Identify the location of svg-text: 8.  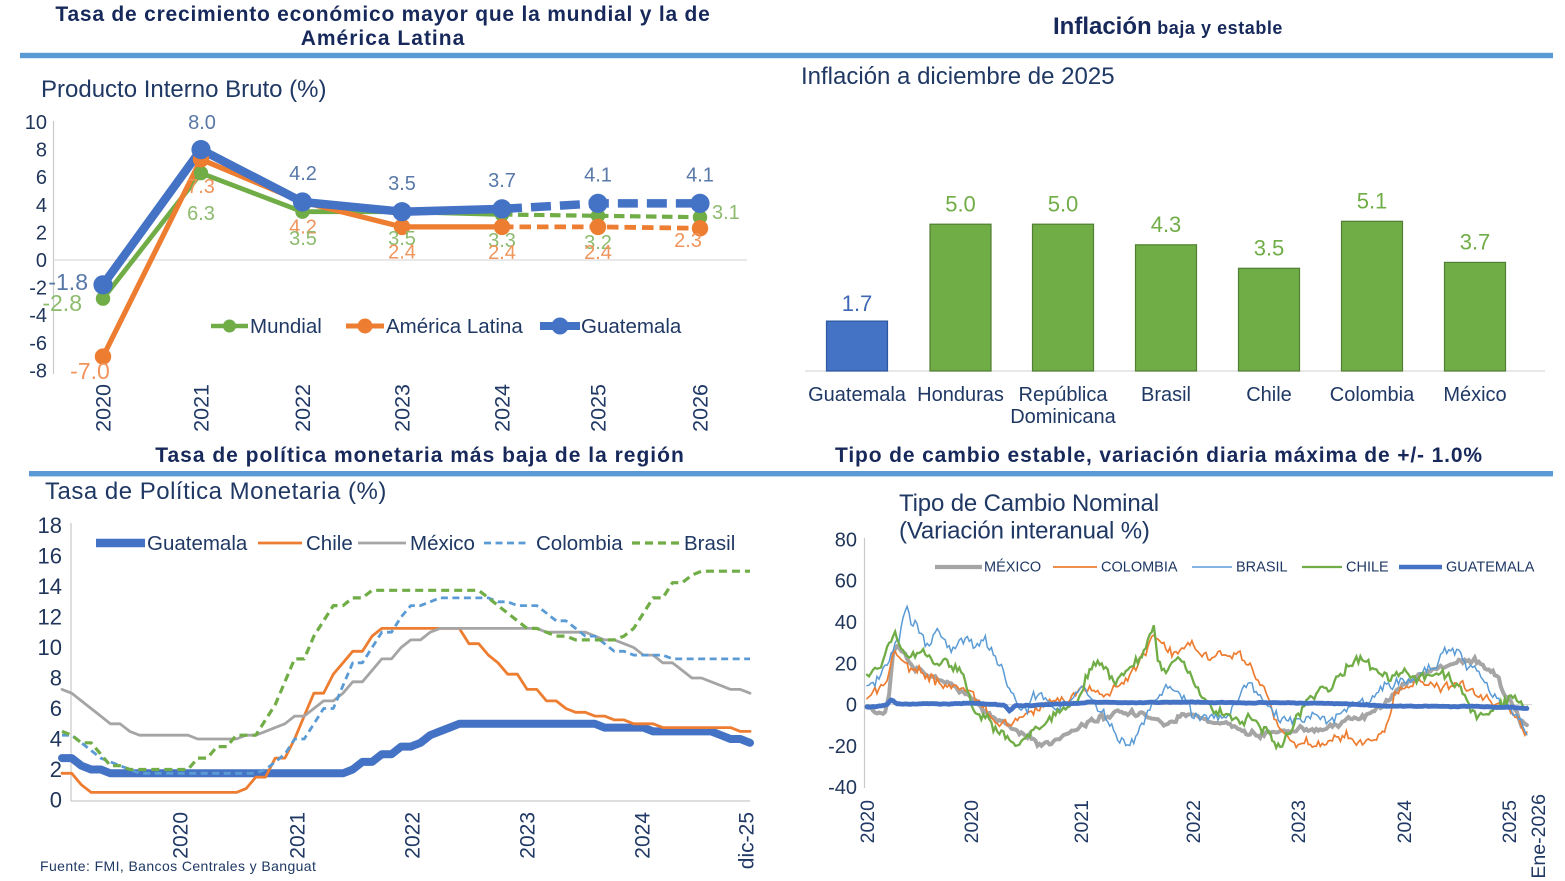
(56, 678).